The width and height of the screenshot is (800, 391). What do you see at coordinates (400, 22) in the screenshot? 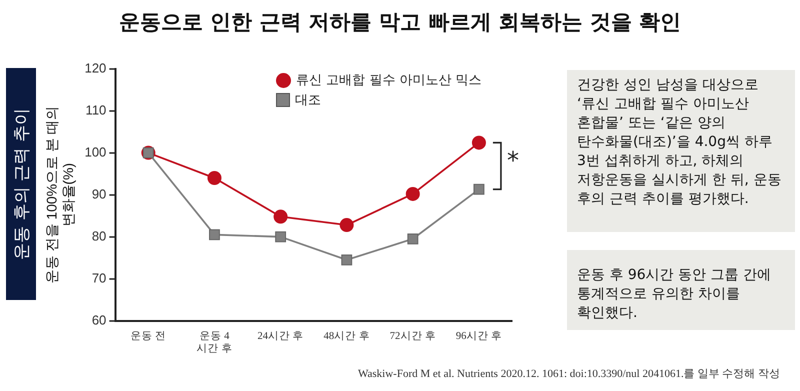
I see `chart-title: 운동으로 인한 근력 저하를 막고 빠르게 회복하는 것을 확인` at bounding box center [400, 22].